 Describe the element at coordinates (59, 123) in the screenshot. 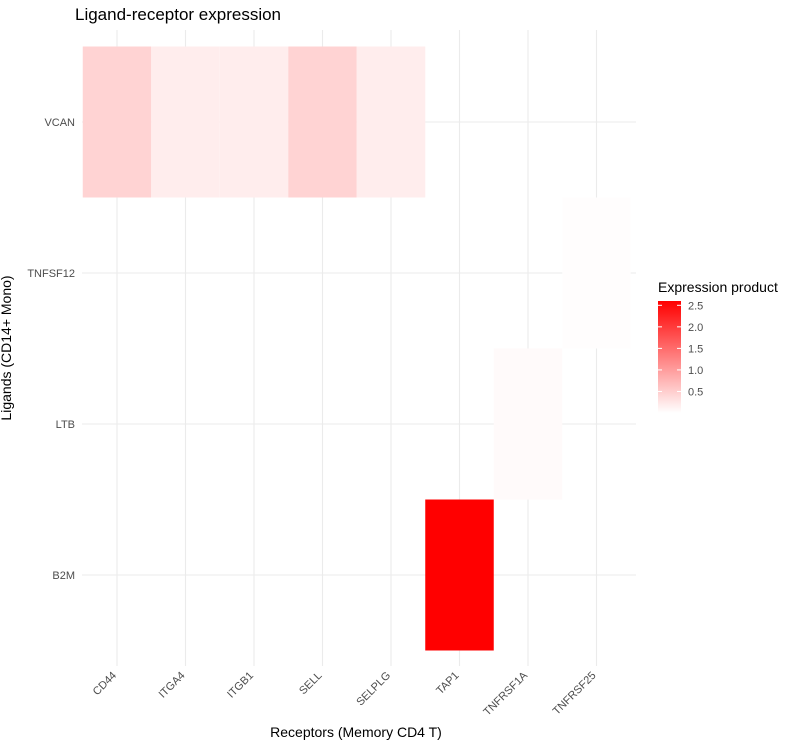

I see `y-tick-label: VCAN` at that location.